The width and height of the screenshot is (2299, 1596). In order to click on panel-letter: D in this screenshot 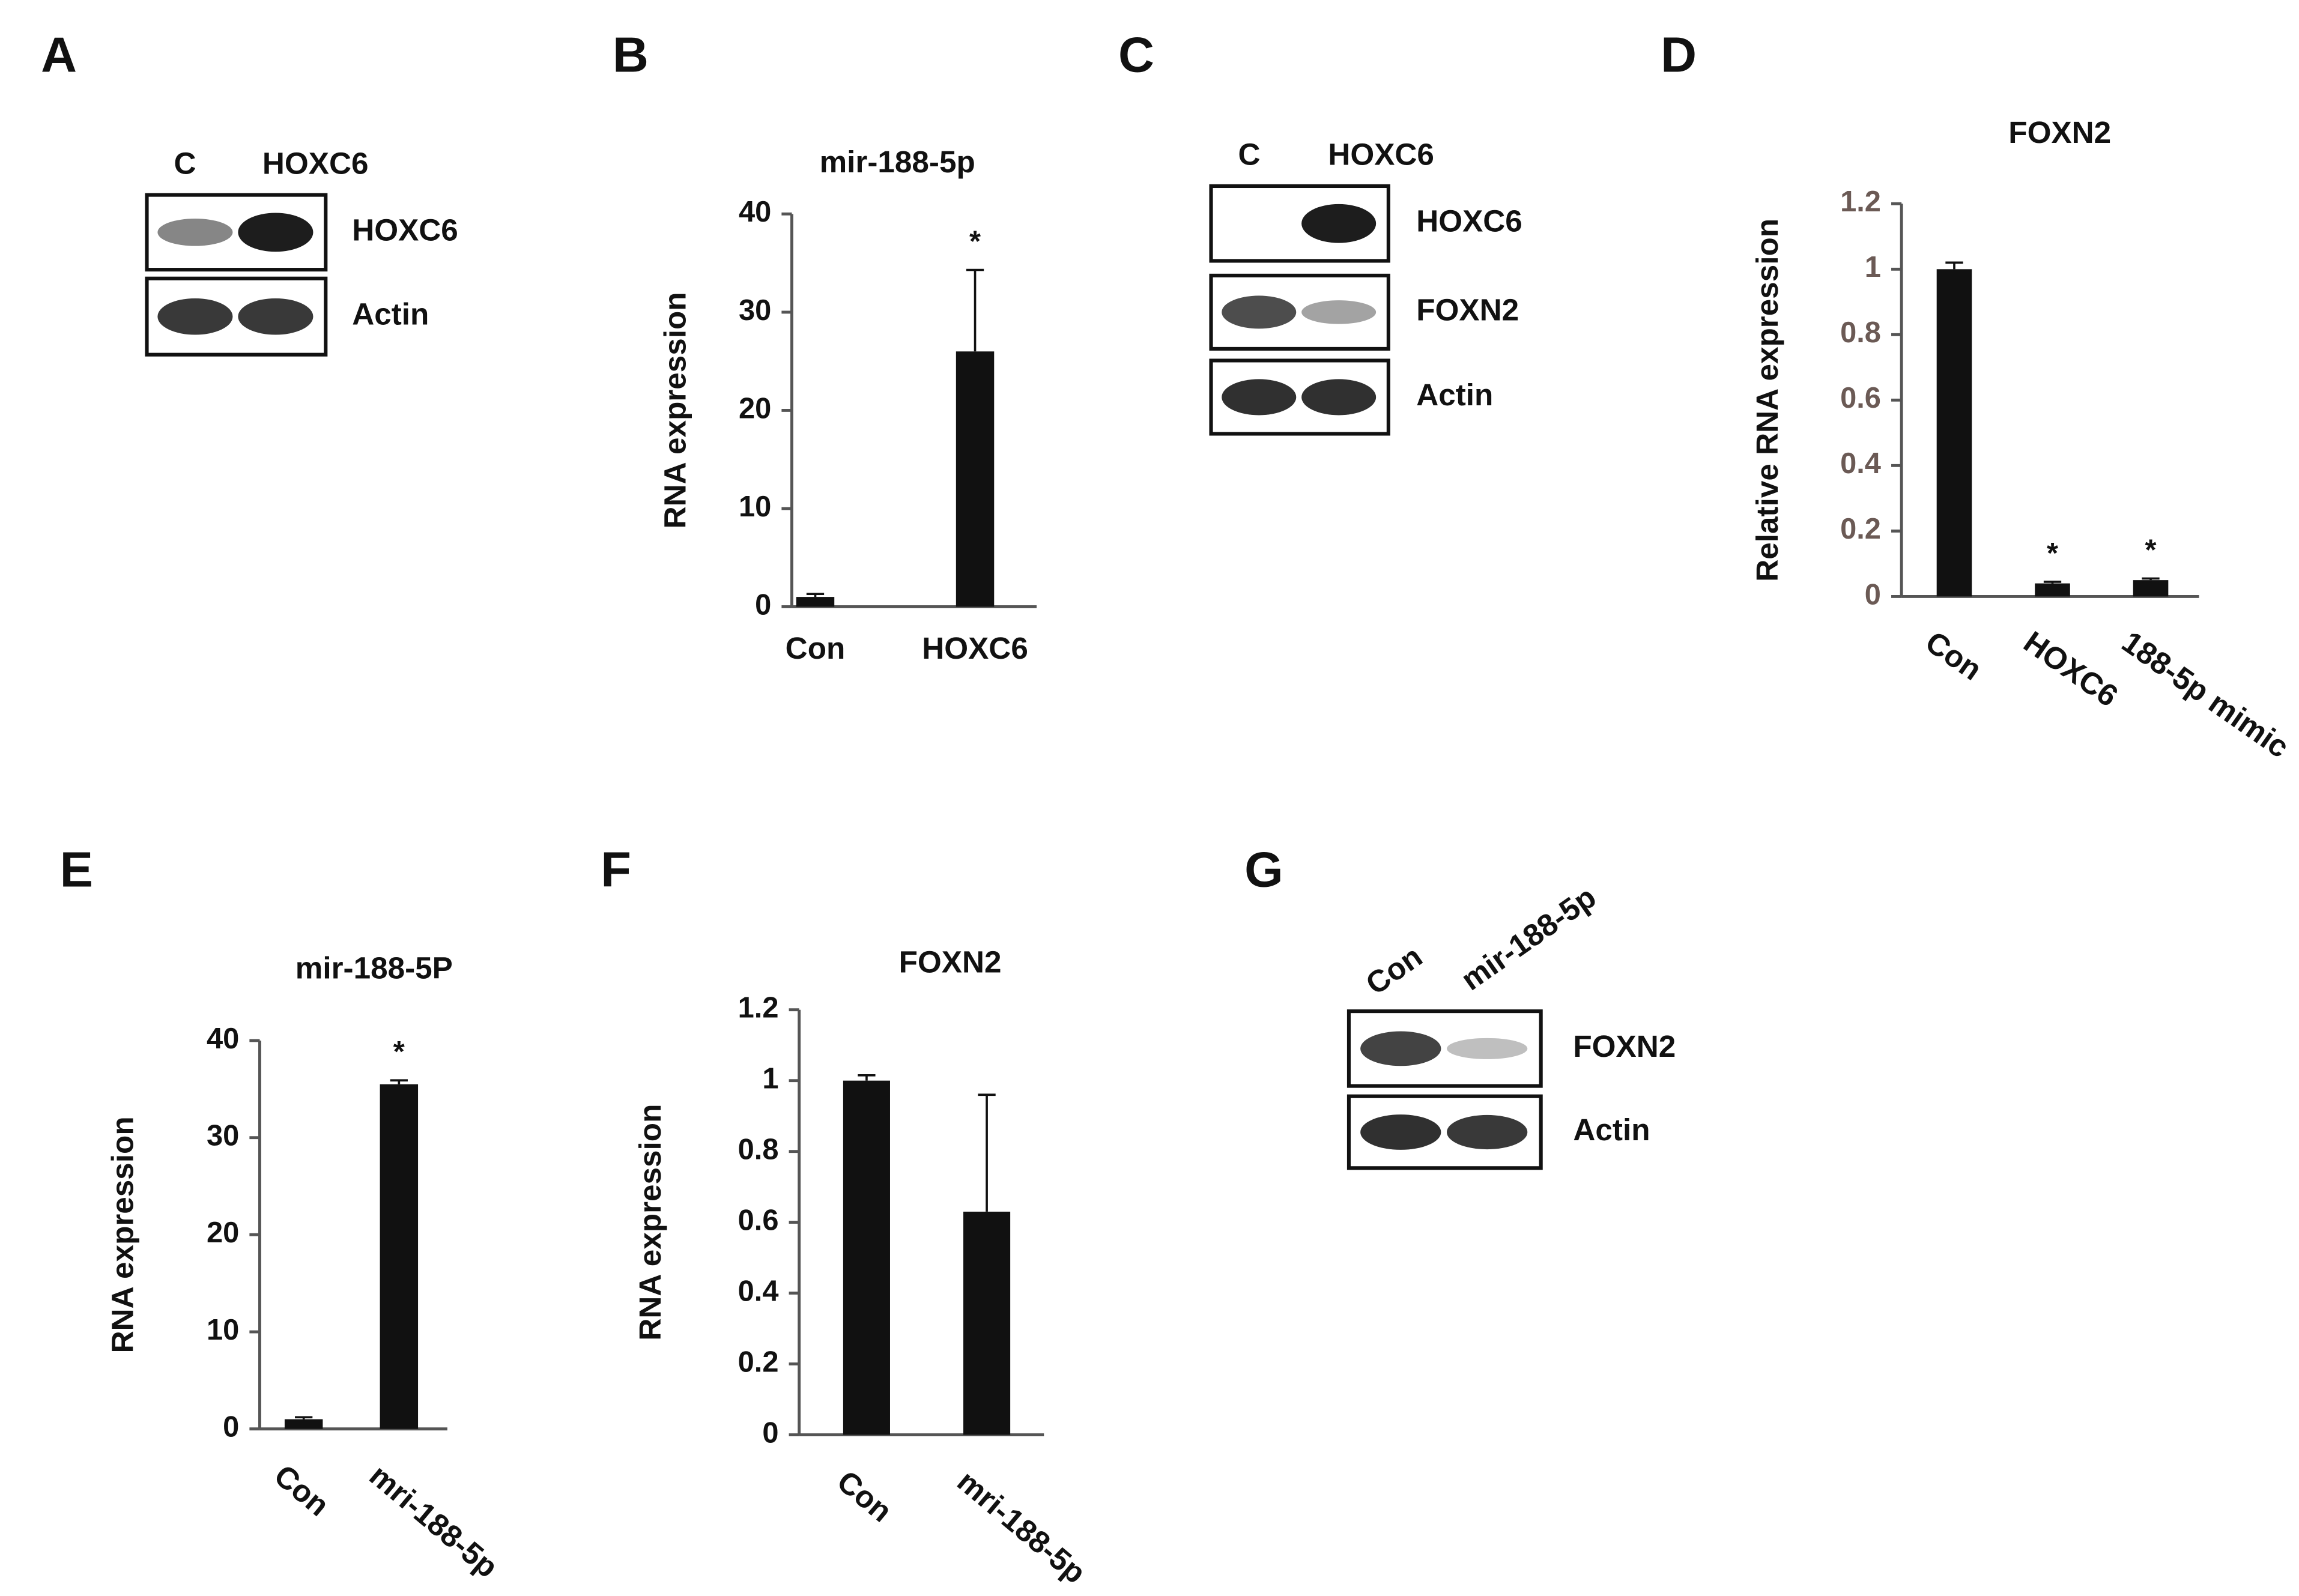, I will do `click(1679, 55)`.